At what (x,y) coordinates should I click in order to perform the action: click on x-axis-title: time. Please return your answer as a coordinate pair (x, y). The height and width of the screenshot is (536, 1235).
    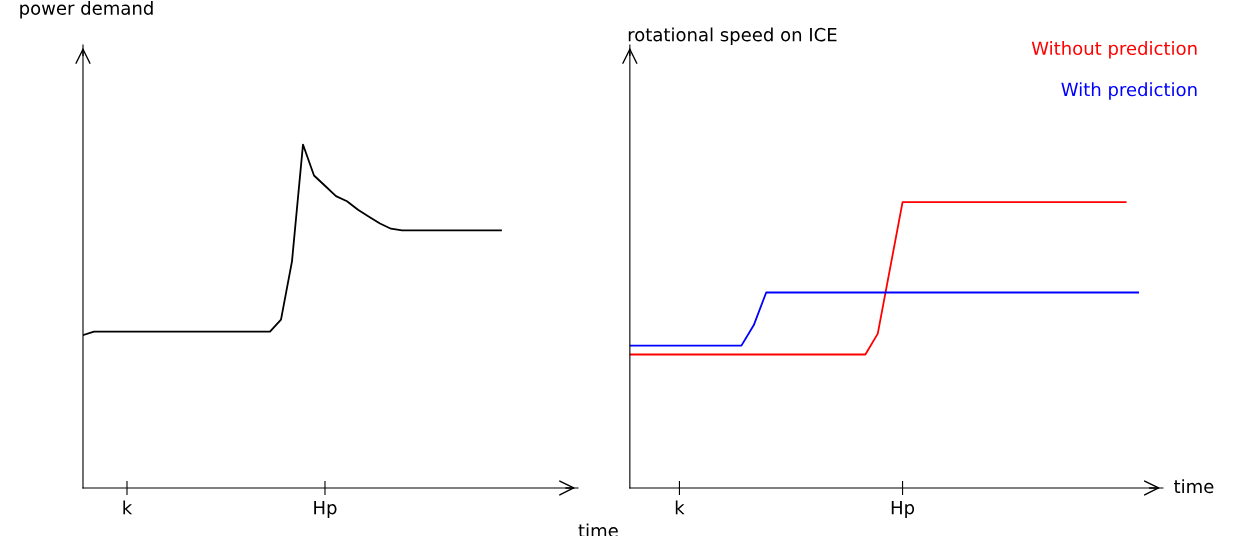
    Looking at the image, I should click on (1194, 486).